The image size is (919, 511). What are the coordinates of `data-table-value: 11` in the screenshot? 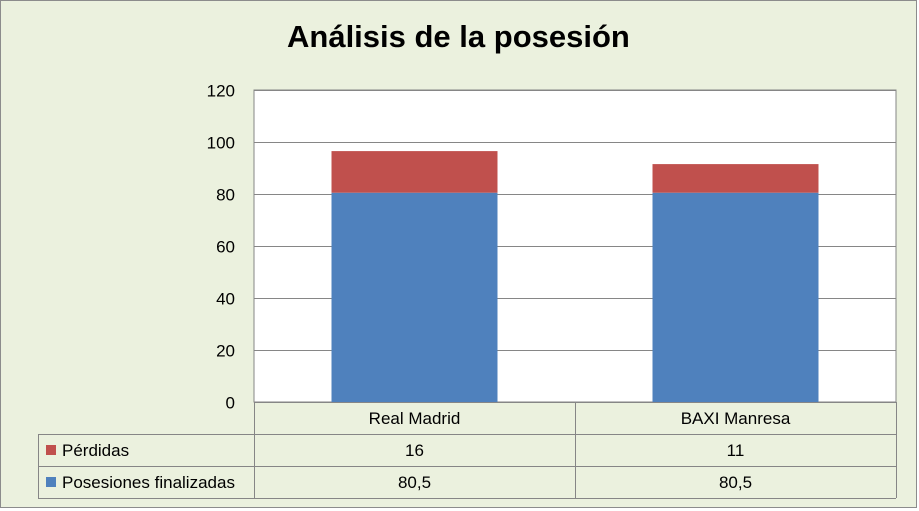 It's located at (736, 450).